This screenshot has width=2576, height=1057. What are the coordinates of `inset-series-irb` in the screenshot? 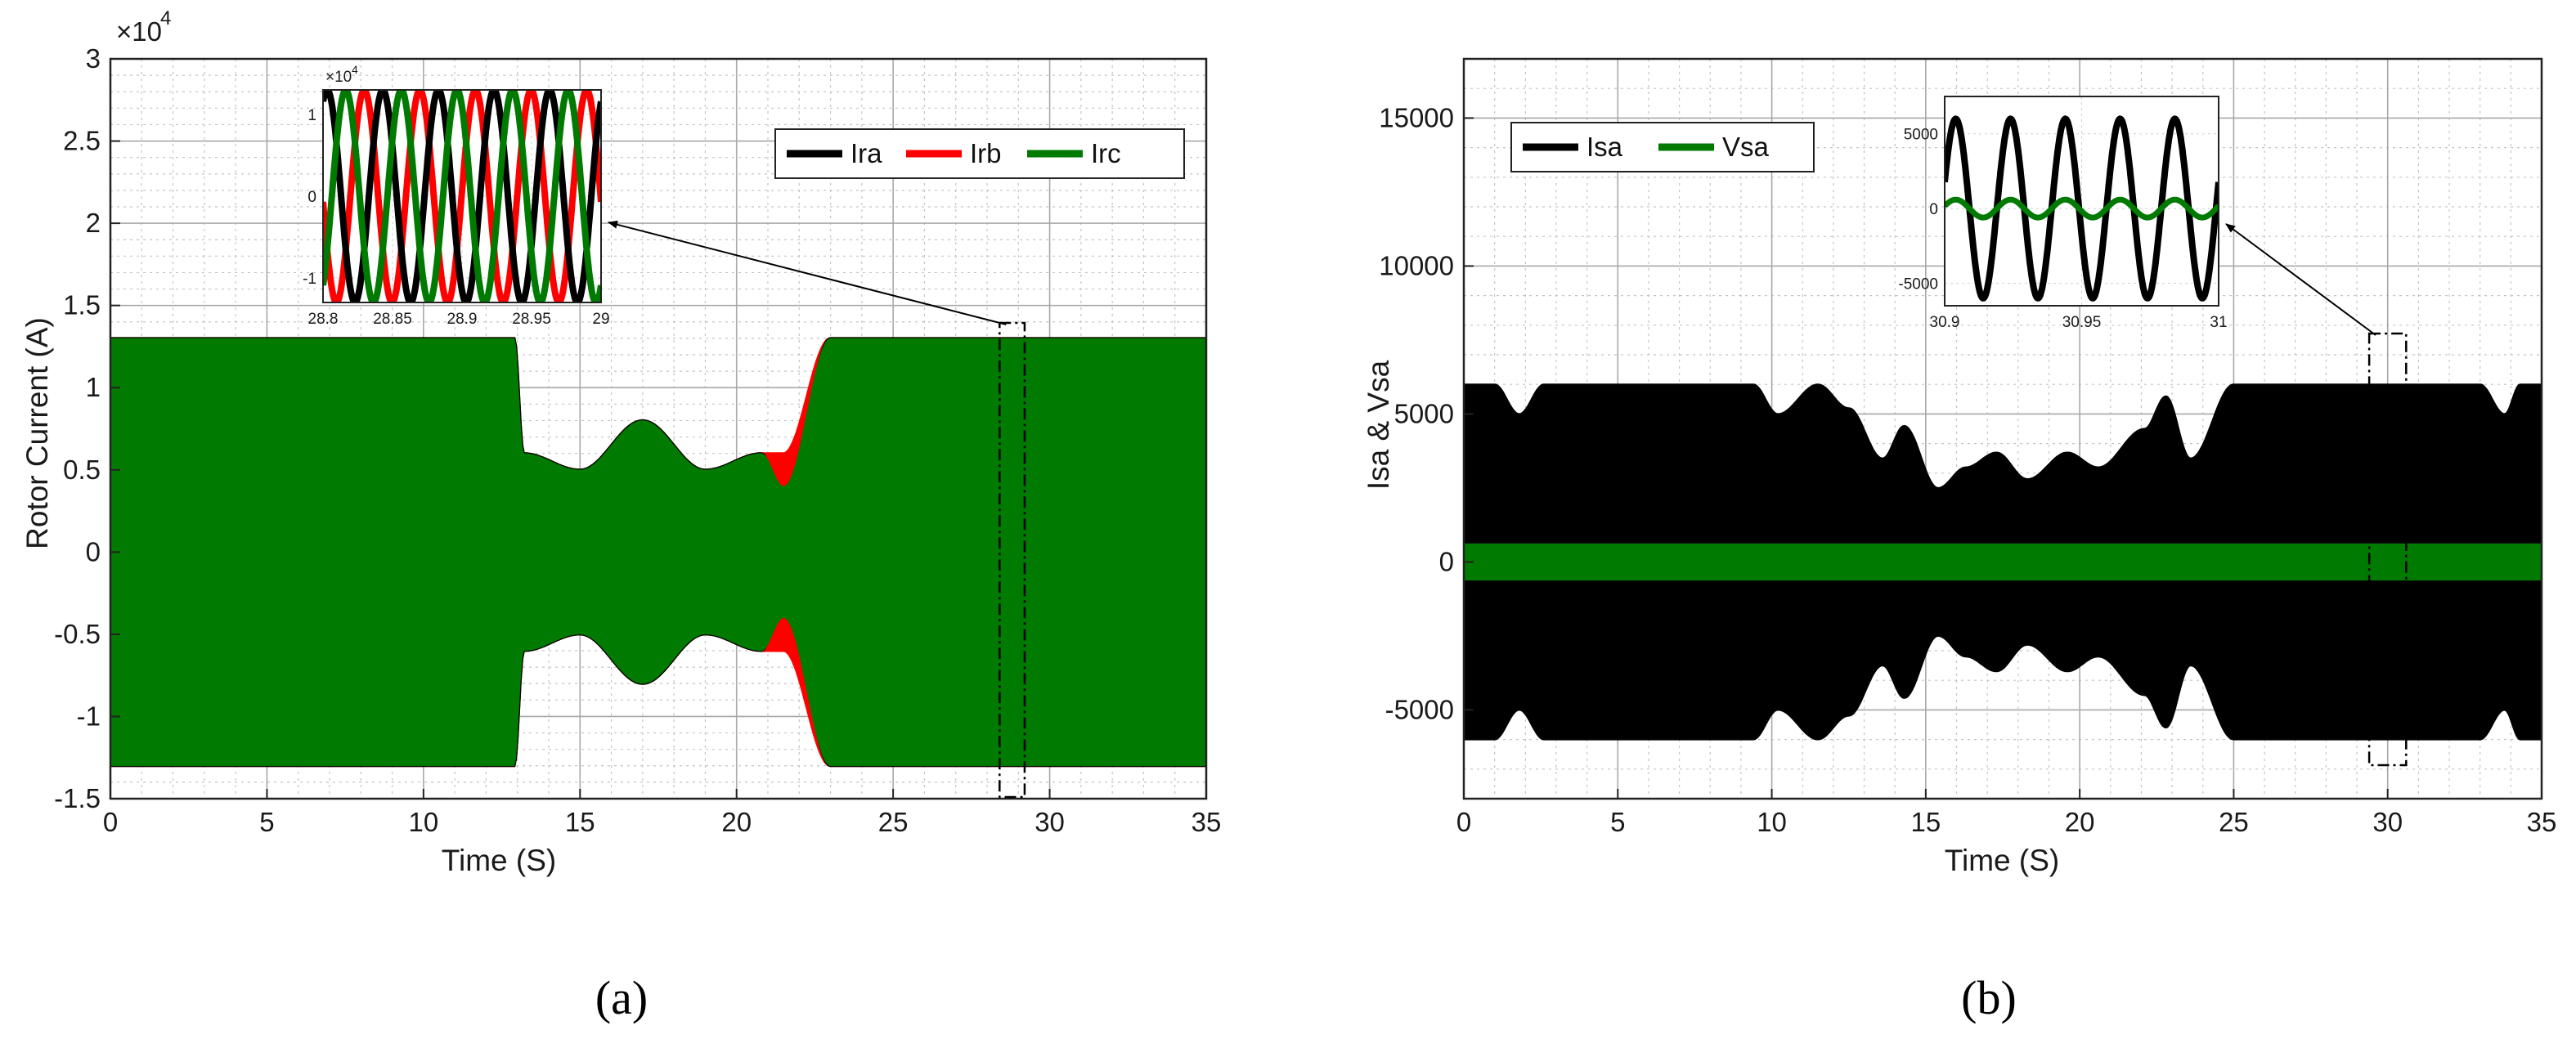 It's located at (462, 196).